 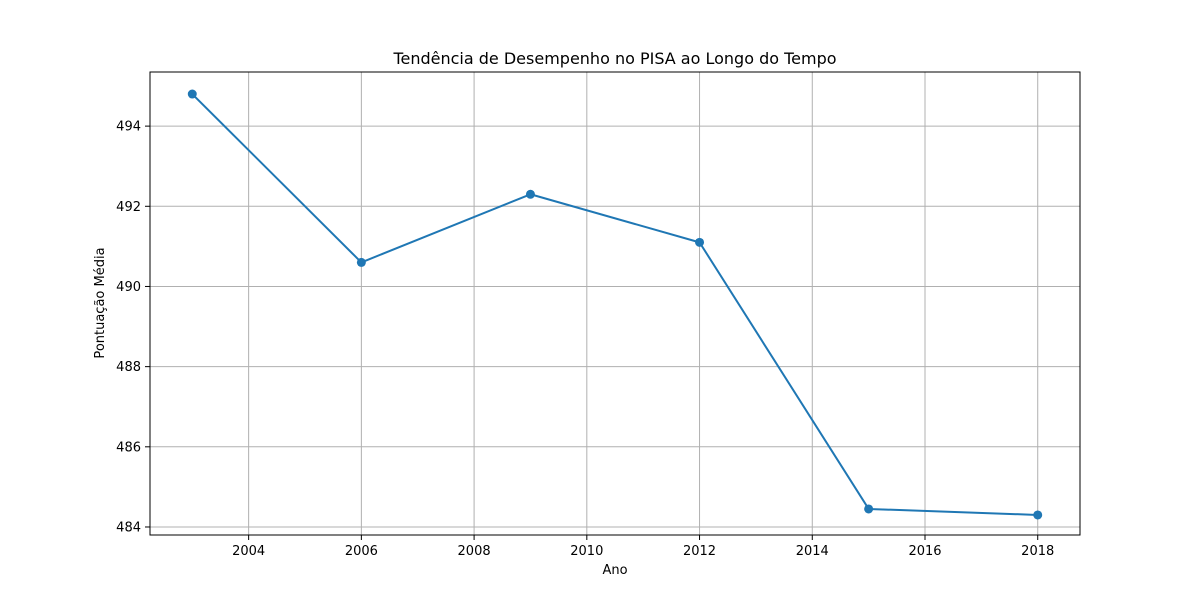 I want to click on x-tick-label: 2008, so click(x=474, y=551).